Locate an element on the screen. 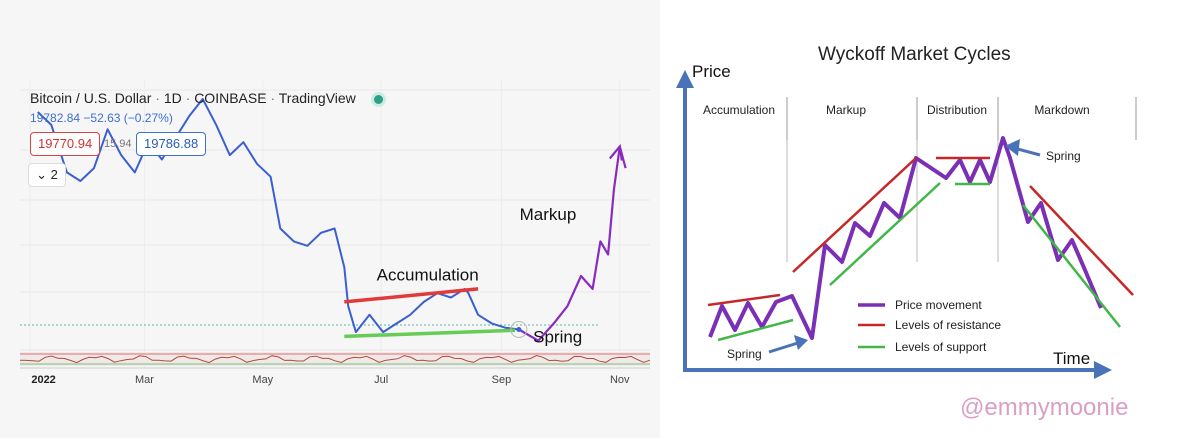 This screenshot has height=438, width=1200. market-status-dot is located at coordinates (378, 99).